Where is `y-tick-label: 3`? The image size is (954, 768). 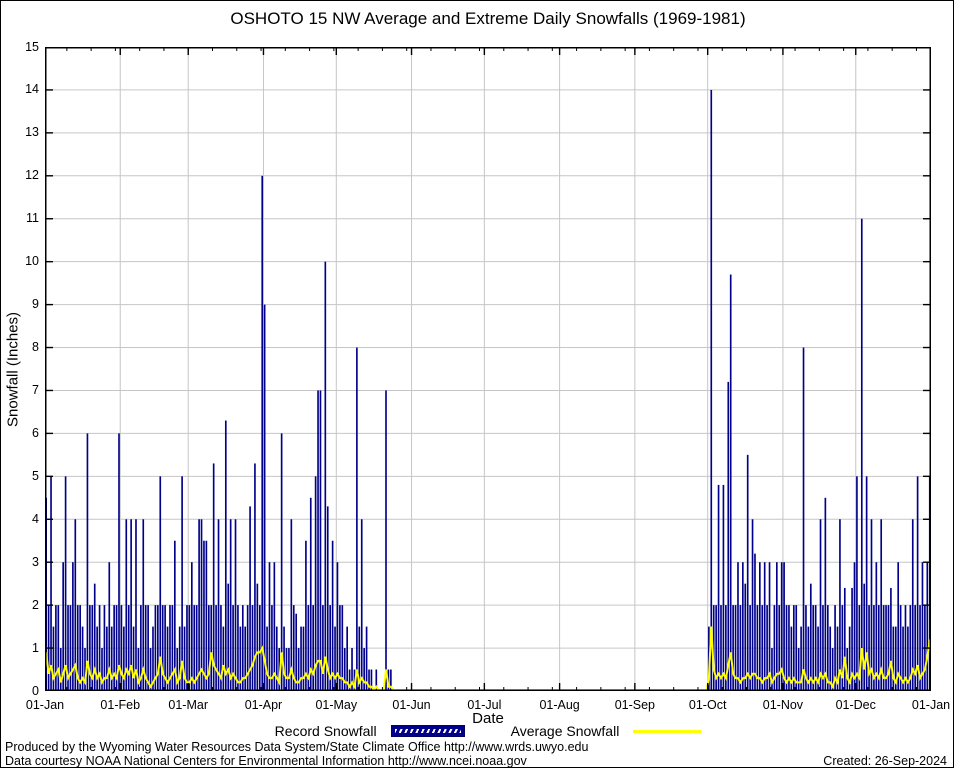
y-tick-label: 3 is located at coordinates (35, 561).